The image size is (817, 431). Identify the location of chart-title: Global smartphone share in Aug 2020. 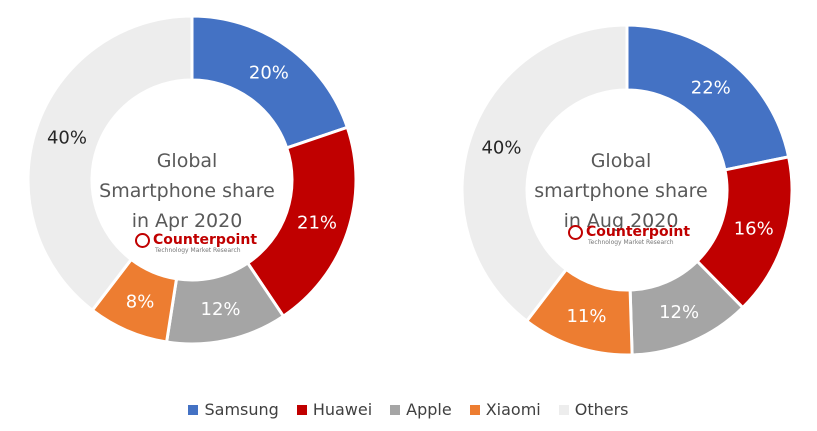
(621, 191).